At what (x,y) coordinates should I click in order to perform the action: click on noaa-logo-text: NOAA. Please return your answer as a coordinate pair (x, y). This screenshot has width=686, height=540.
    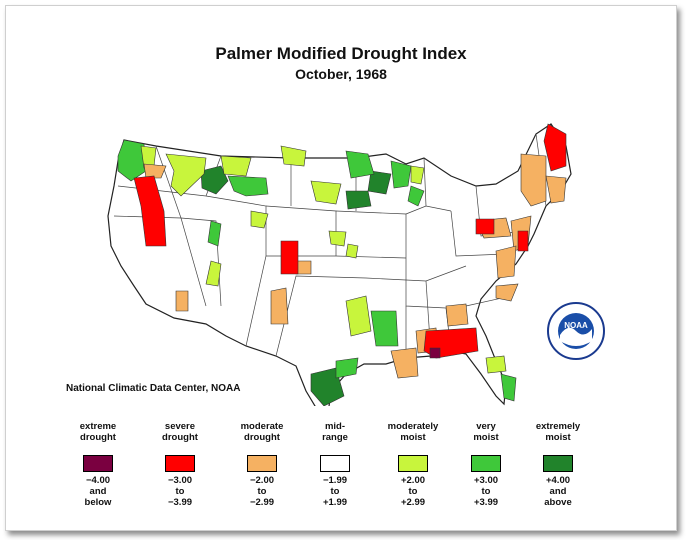
    Looking at the image, I should click on (576, 325).